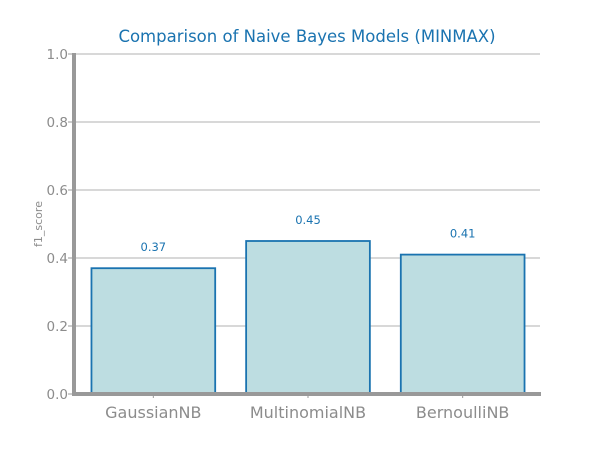 Image resolution: width=600 pixels, height=450 pixels. I want to click on x-tick-label: GaussianNB, so click(153, 412).